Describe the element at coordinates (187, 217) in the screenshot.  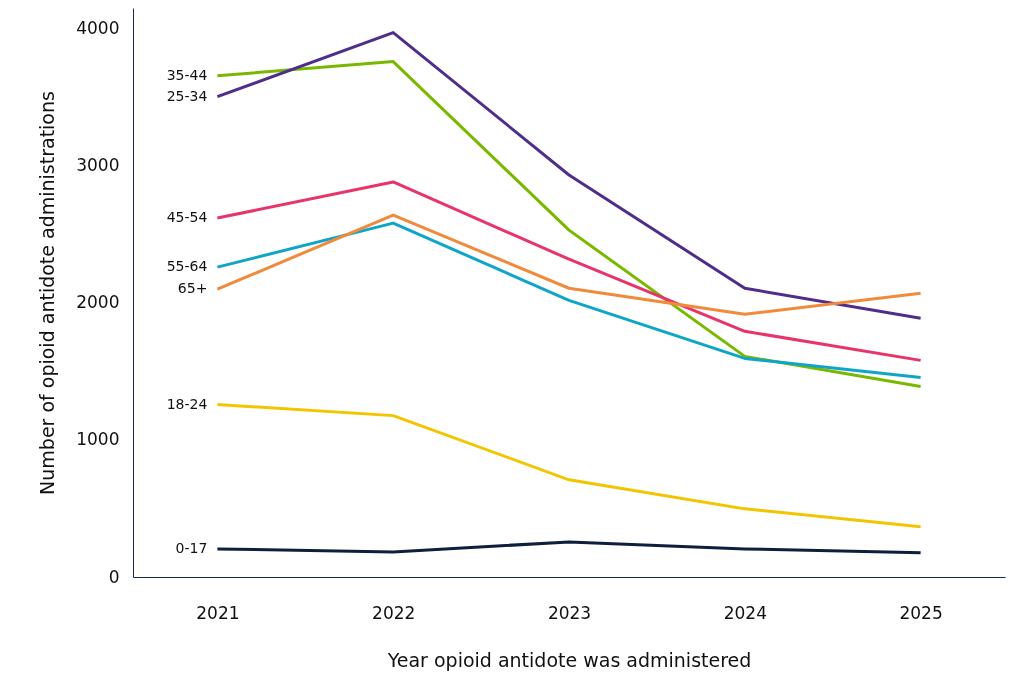
I see `series-label: 45-54` at that location.